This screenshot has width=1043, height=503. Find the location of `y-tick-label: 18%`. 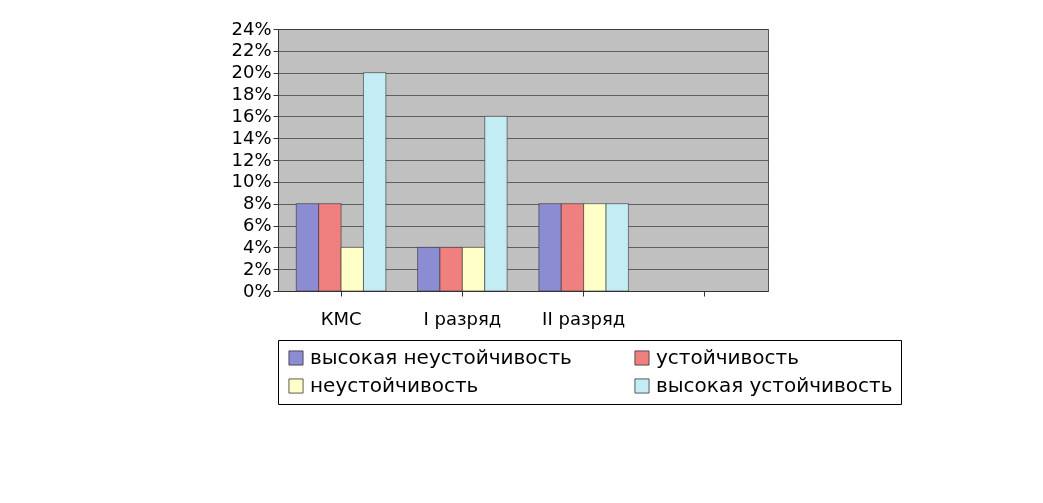

y-tick-label: 18% is located at coordinates (251, 93).